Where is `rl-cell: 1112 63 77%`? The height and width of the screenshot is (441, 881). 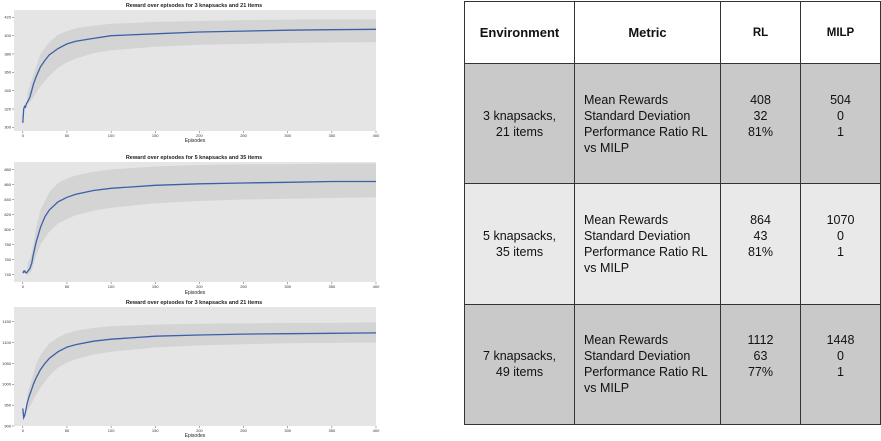
rl-cell: 1112 63 77% is located at coordinates (760, 364).